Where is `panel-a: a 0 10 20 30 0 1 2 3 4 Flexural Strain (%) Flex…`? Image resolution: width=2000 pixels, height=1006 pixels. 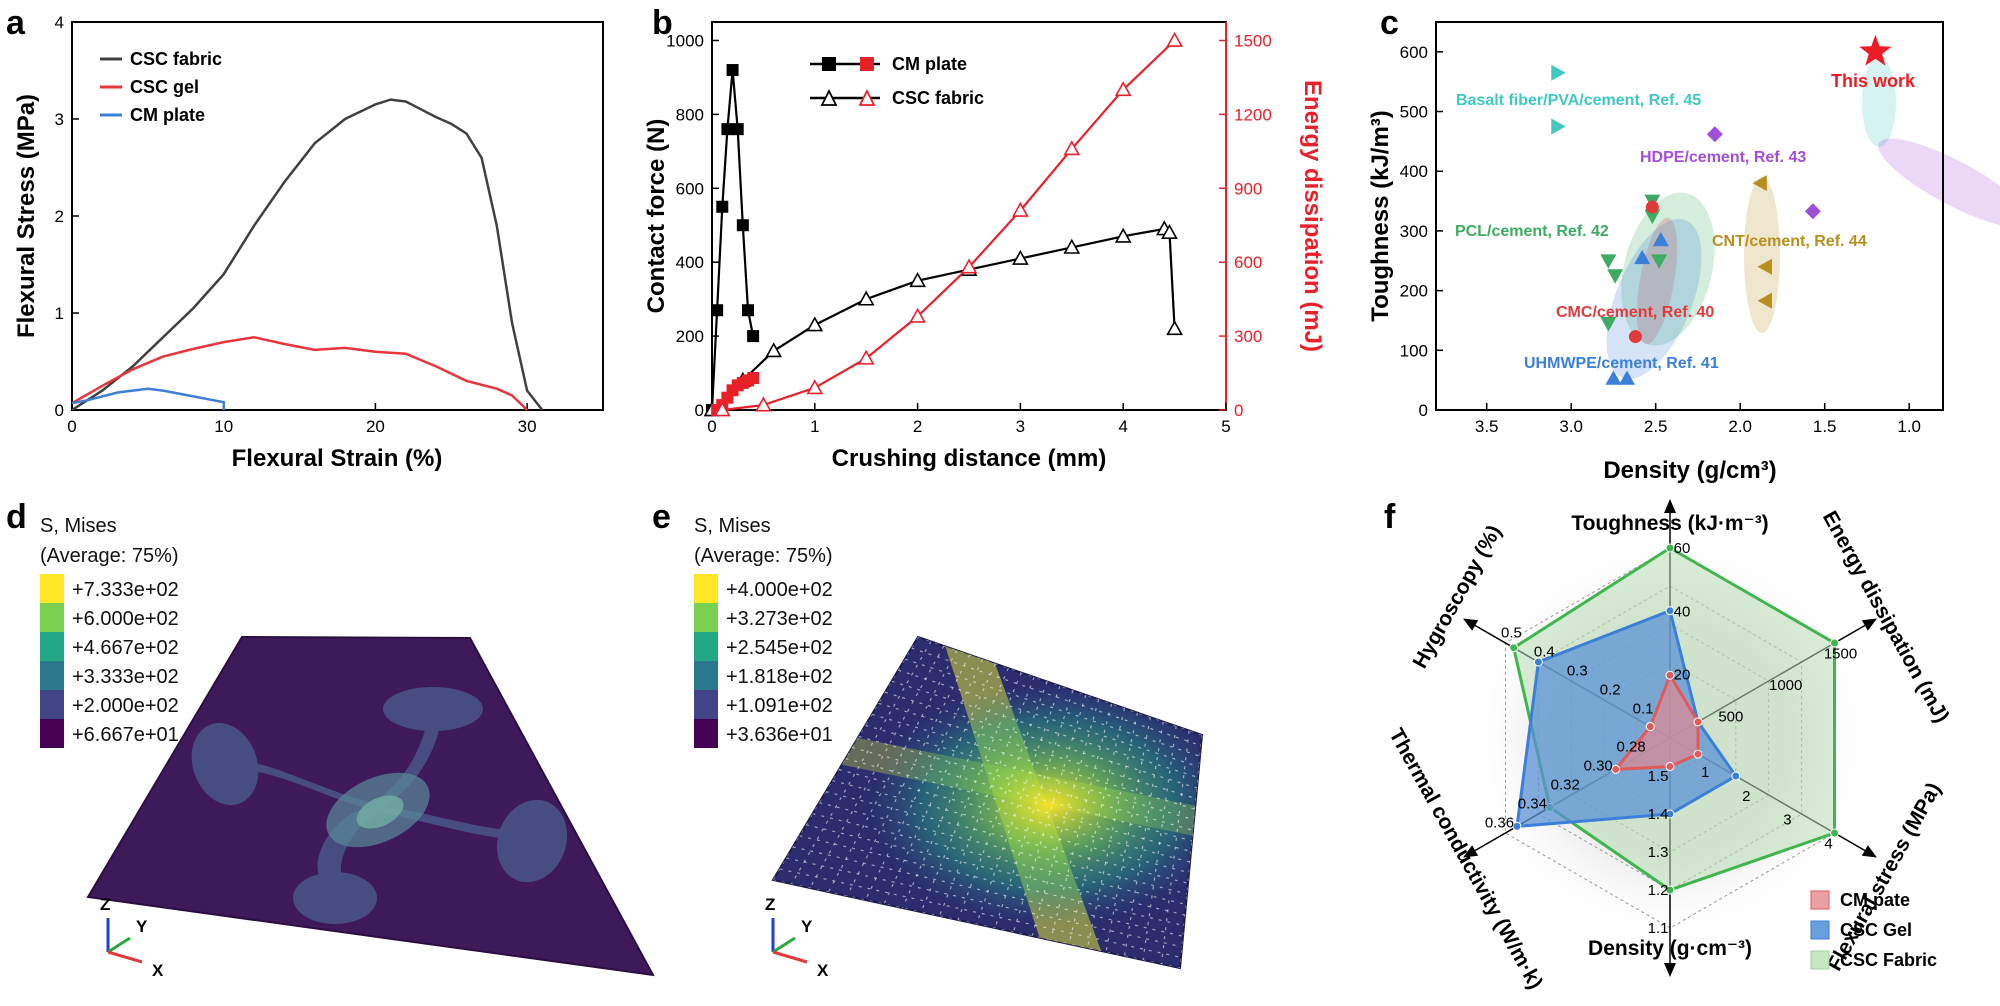
panel-a: a 0 10 20 30 0 1 2 3 4 Flexural Strain (%) Flex… is located at coordinates (305, 238).